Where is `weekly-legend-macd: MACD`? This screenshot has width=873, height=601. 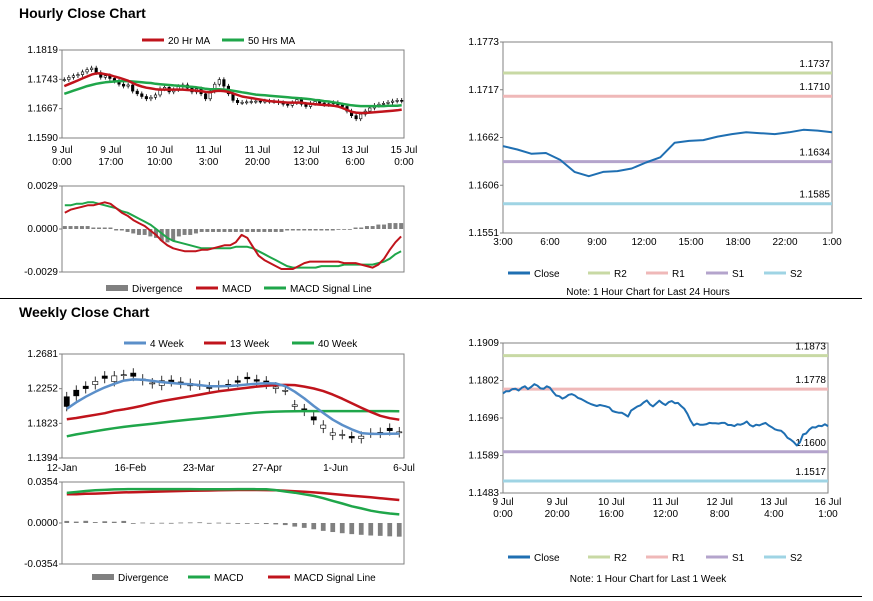
weekly-legend-macd: MACD is located at coordinates (228, 578).